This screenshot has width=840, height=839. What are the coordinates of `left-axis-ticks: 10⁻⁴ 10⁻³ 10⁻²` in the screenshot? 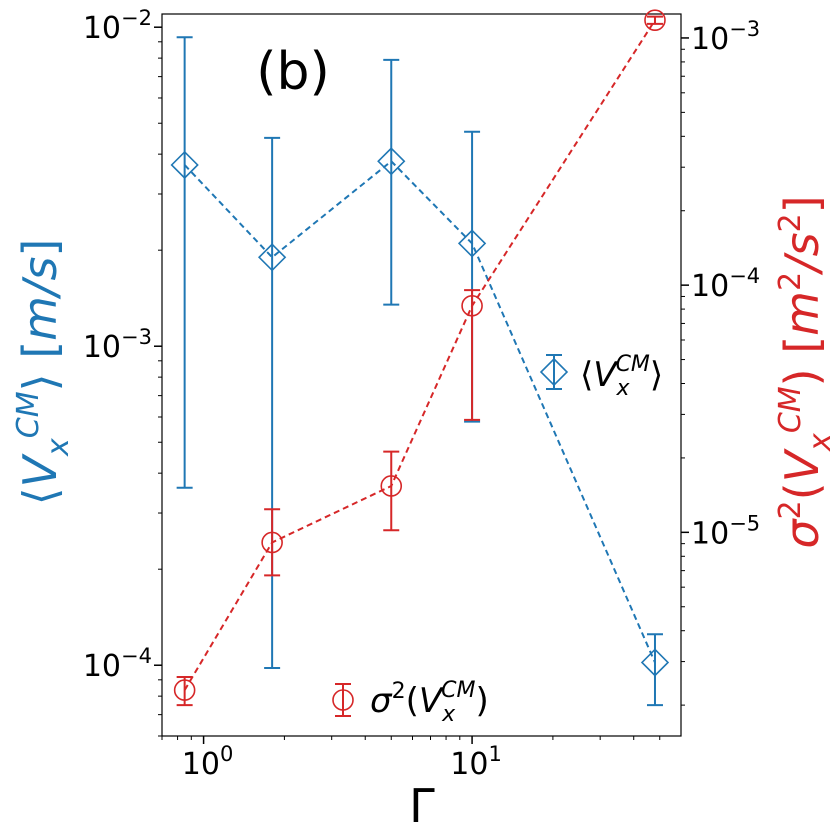 It's located at (122, 371).